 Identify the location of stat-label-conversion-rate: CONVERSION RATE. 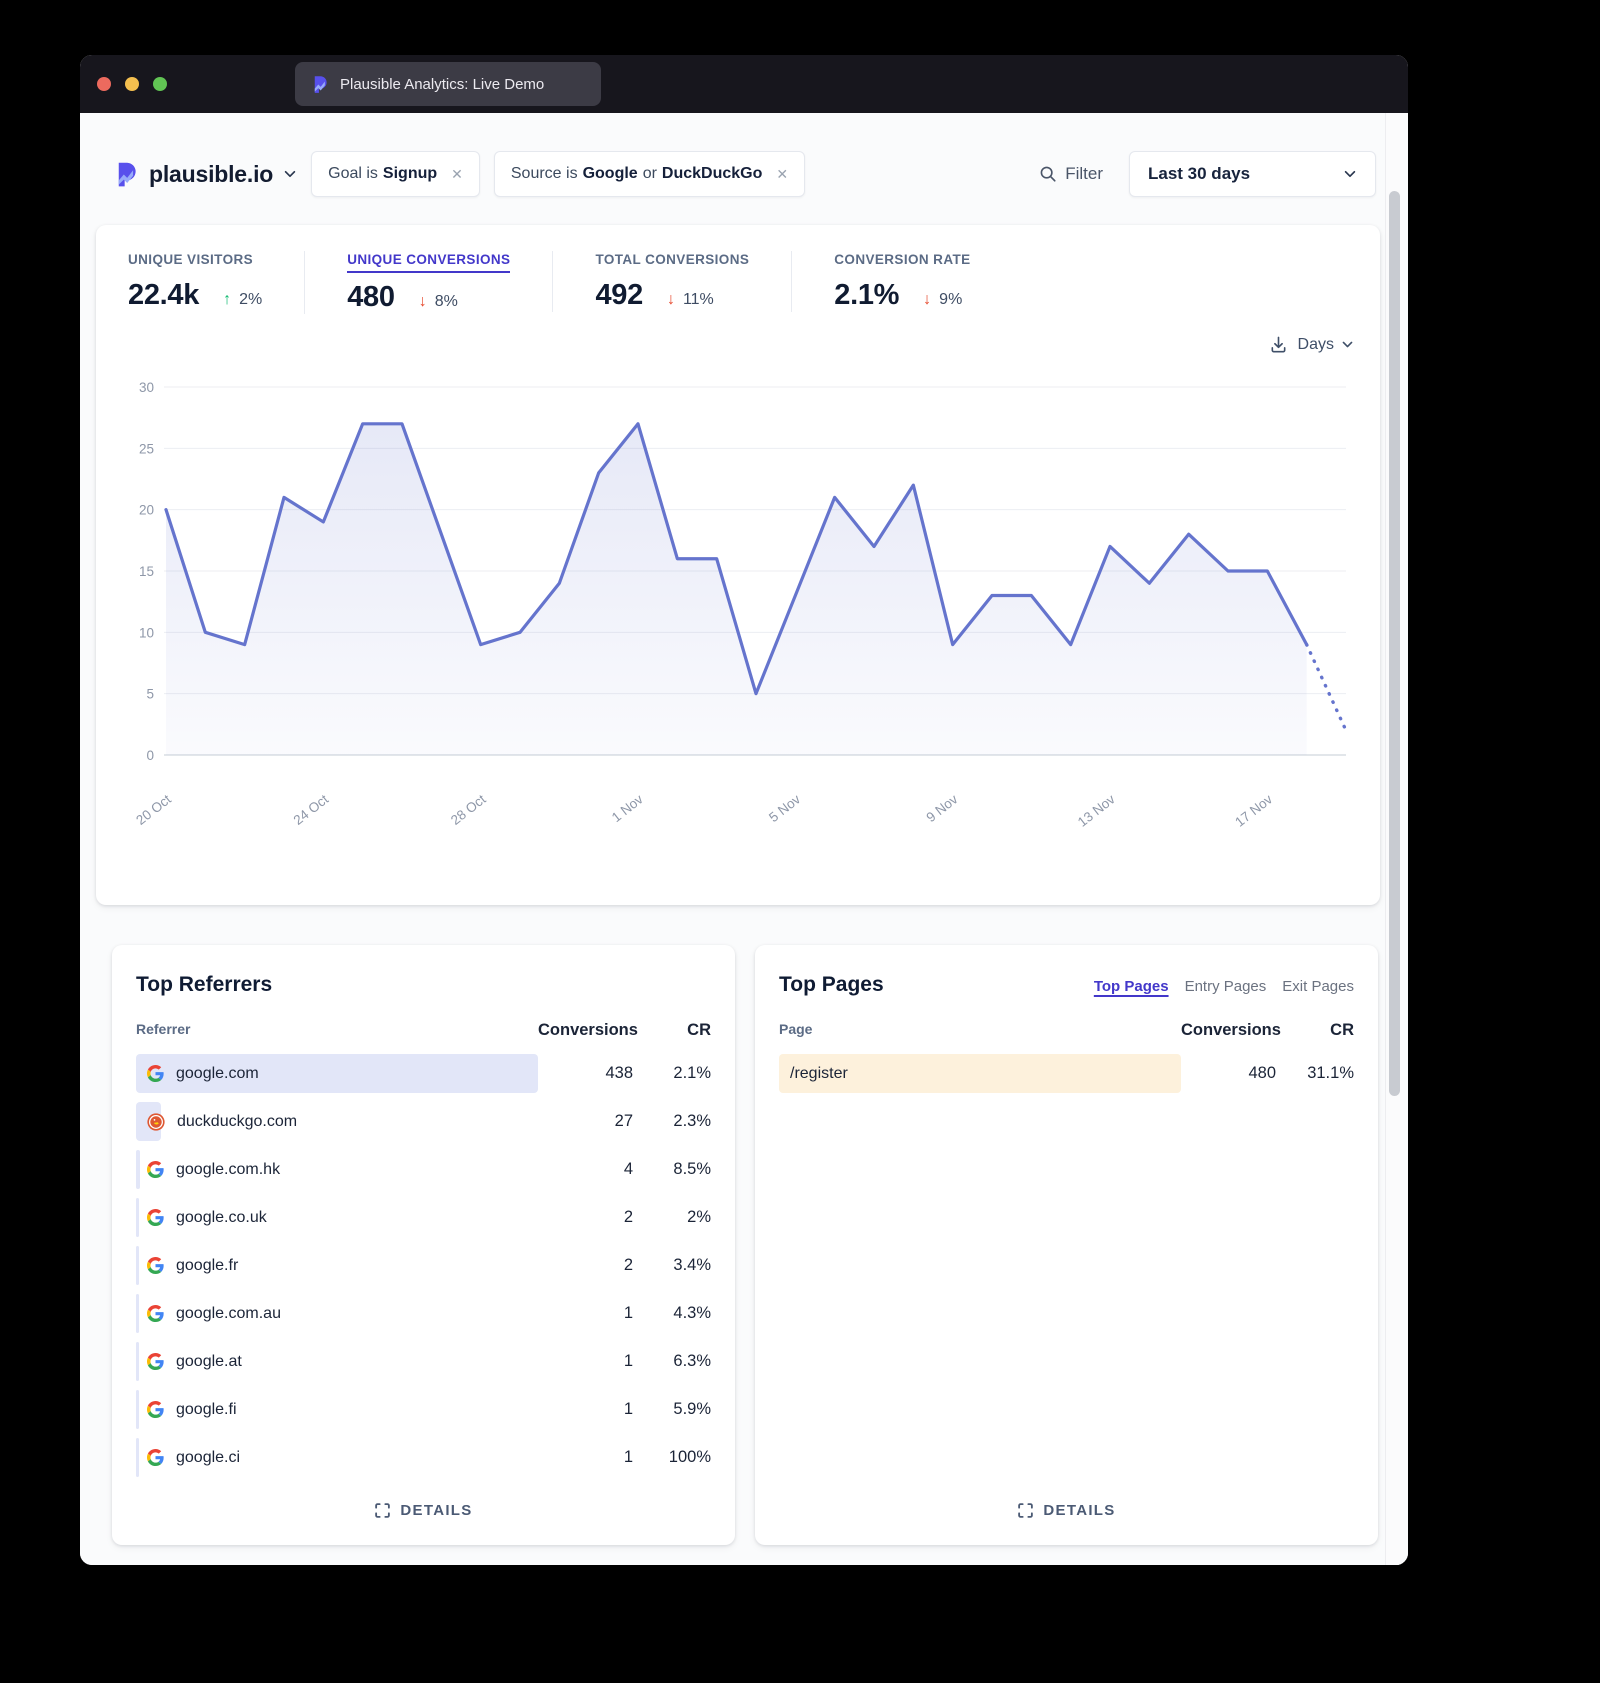
(902, 259).